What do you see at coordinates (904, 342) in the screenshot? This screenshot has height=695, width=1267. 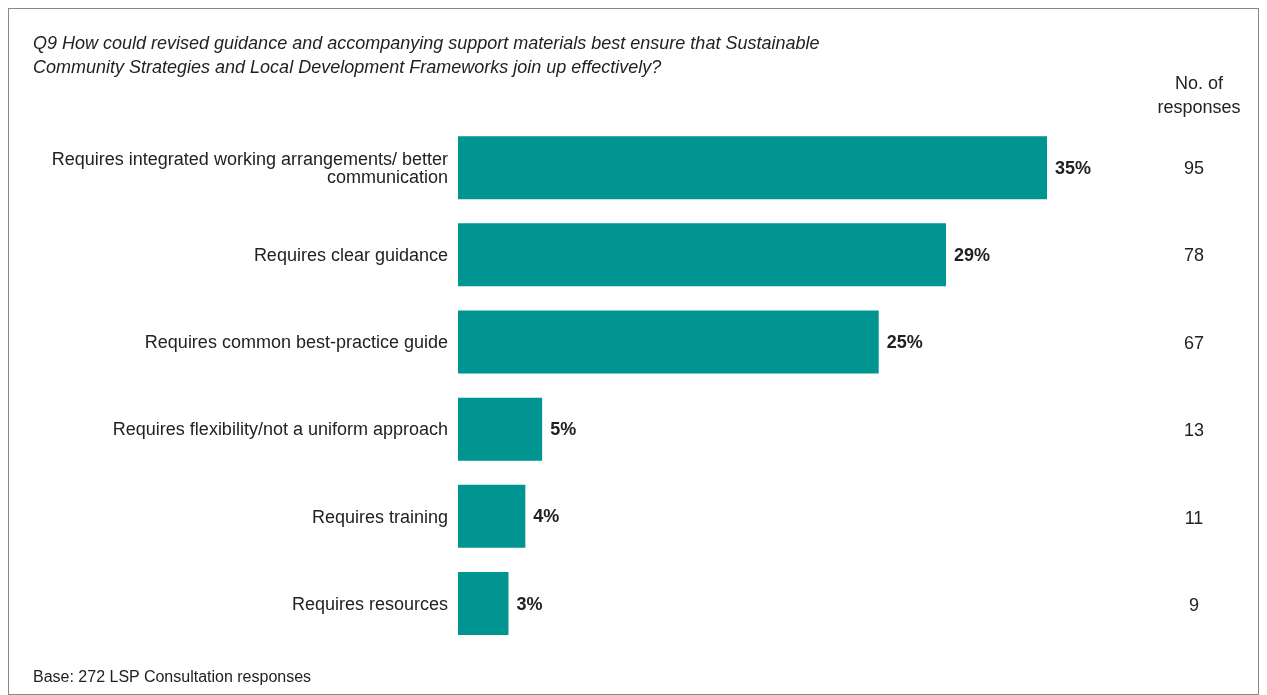 I see `data-label: 25%` at bounding box center [904, 342].